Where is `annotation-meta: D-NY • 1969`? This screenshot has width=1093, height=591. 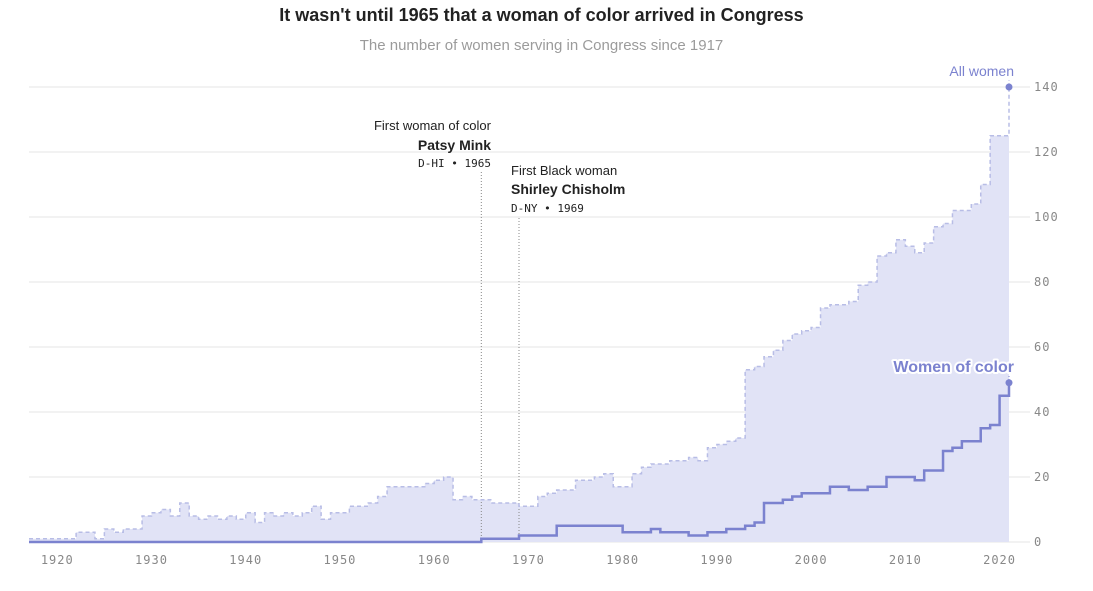
annotation-meta: D-NY • 1969 is located at coordinates (547, 208).